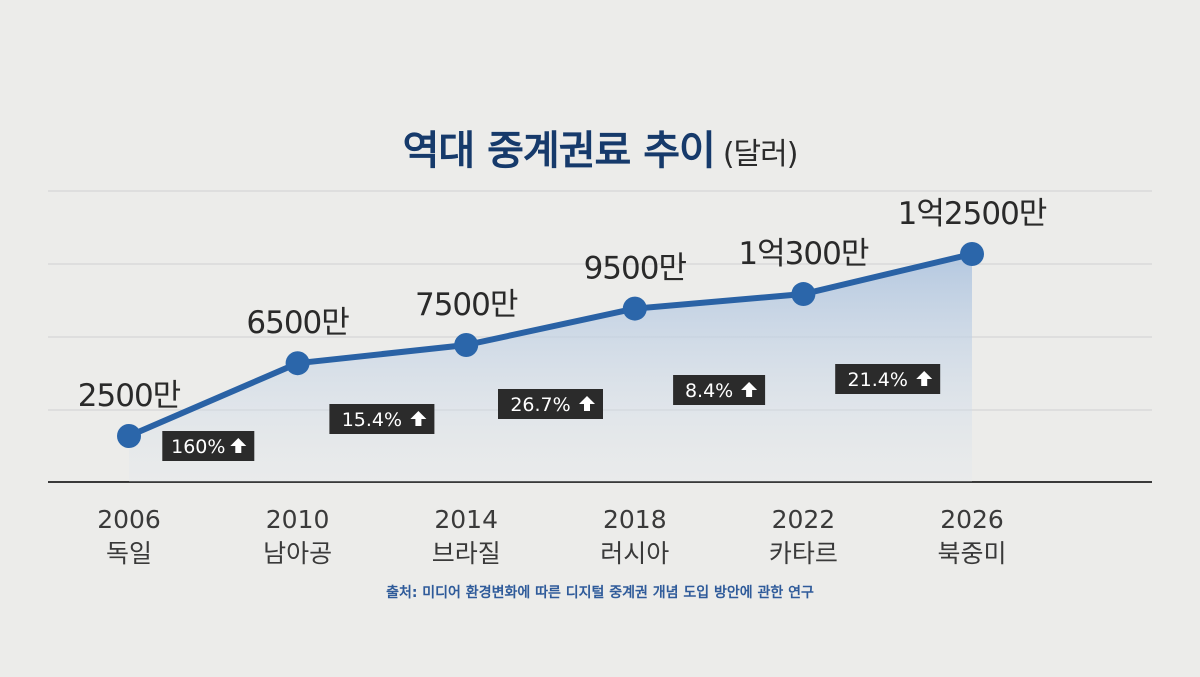 This screenshot has height=677, width=1200. Describe the element at coordinates (760, 154) in the screenshot. I see `chart-title-unit: (달러)` at that location.